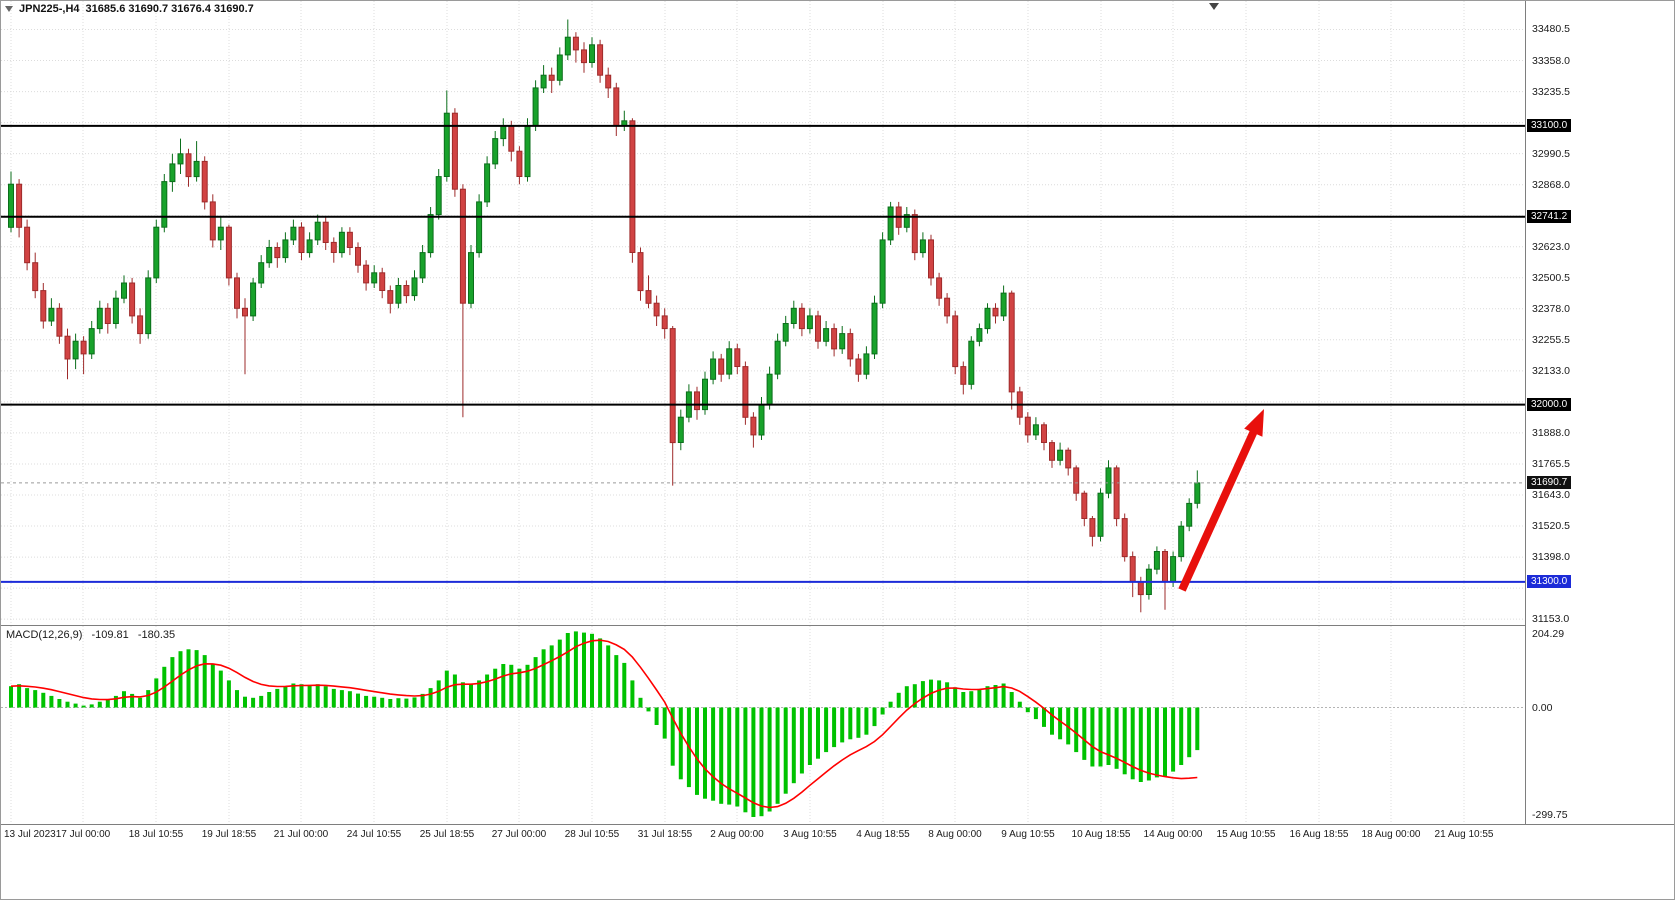 The width and height of the screenshot is (1675, 900). What do you see at coordinates (1548, 634) in the screenshot?
I see `macd-axis-label: 204.29` at bounding box center [1548, 634].